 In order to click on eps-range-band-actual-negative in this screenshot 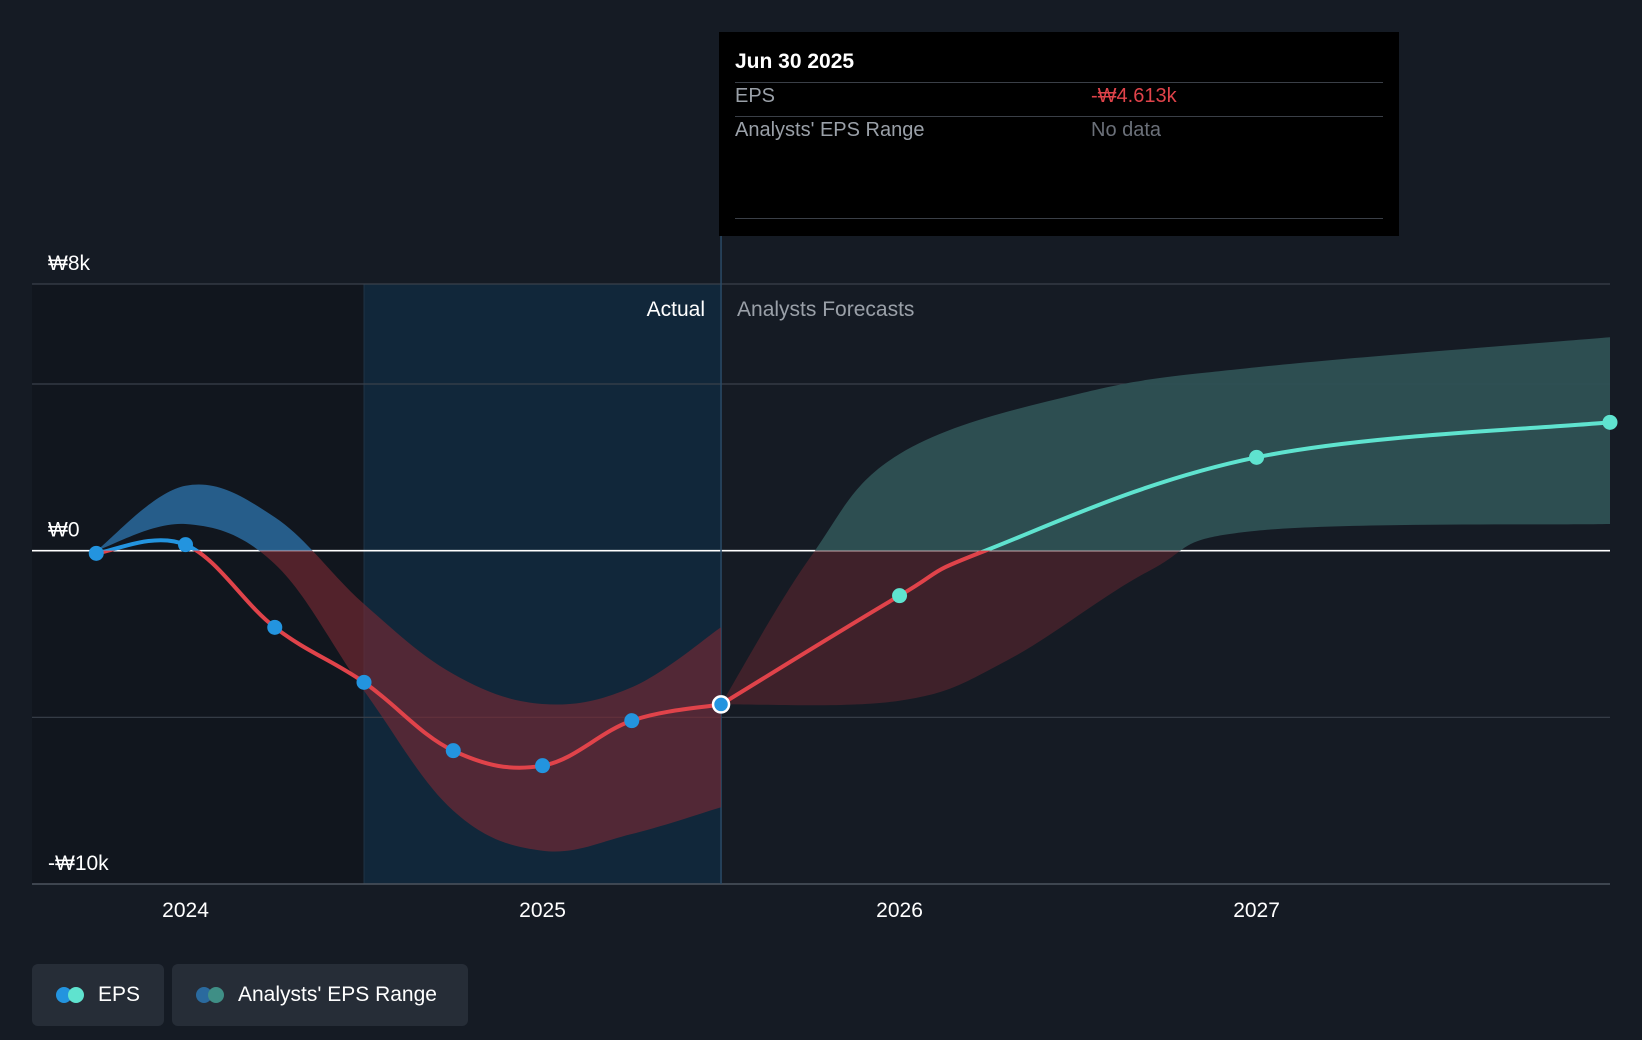, I will do `click(408, 701)`.